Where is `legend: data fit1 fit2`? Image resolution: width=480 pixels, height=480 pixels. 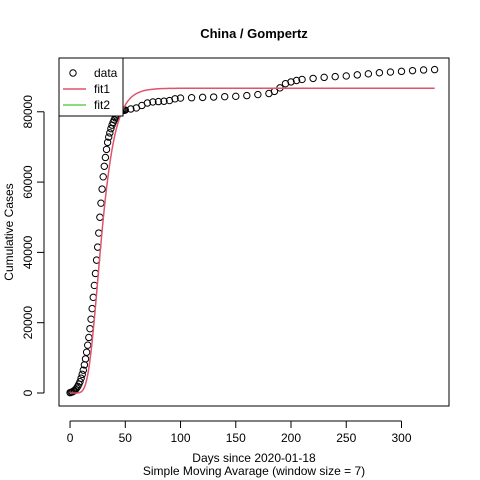 legend: data fit1 fit2 is located at coordinates (91, 87).